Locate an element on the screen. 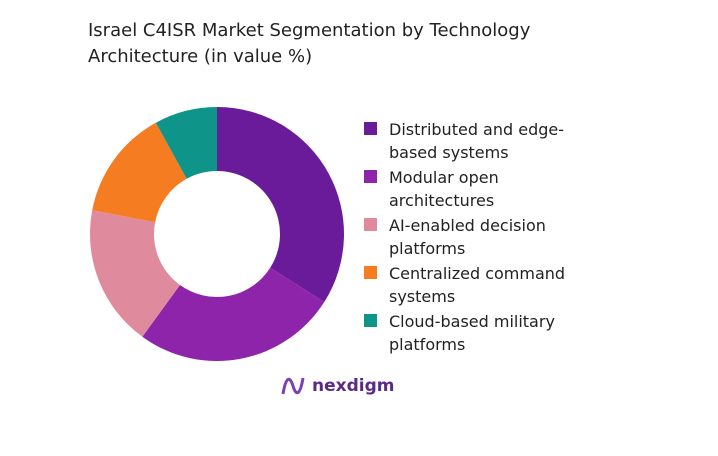 This screenshot has width=718, height=456. legend-item: Cloud-based military platforms is located at coordinates (479, 333).